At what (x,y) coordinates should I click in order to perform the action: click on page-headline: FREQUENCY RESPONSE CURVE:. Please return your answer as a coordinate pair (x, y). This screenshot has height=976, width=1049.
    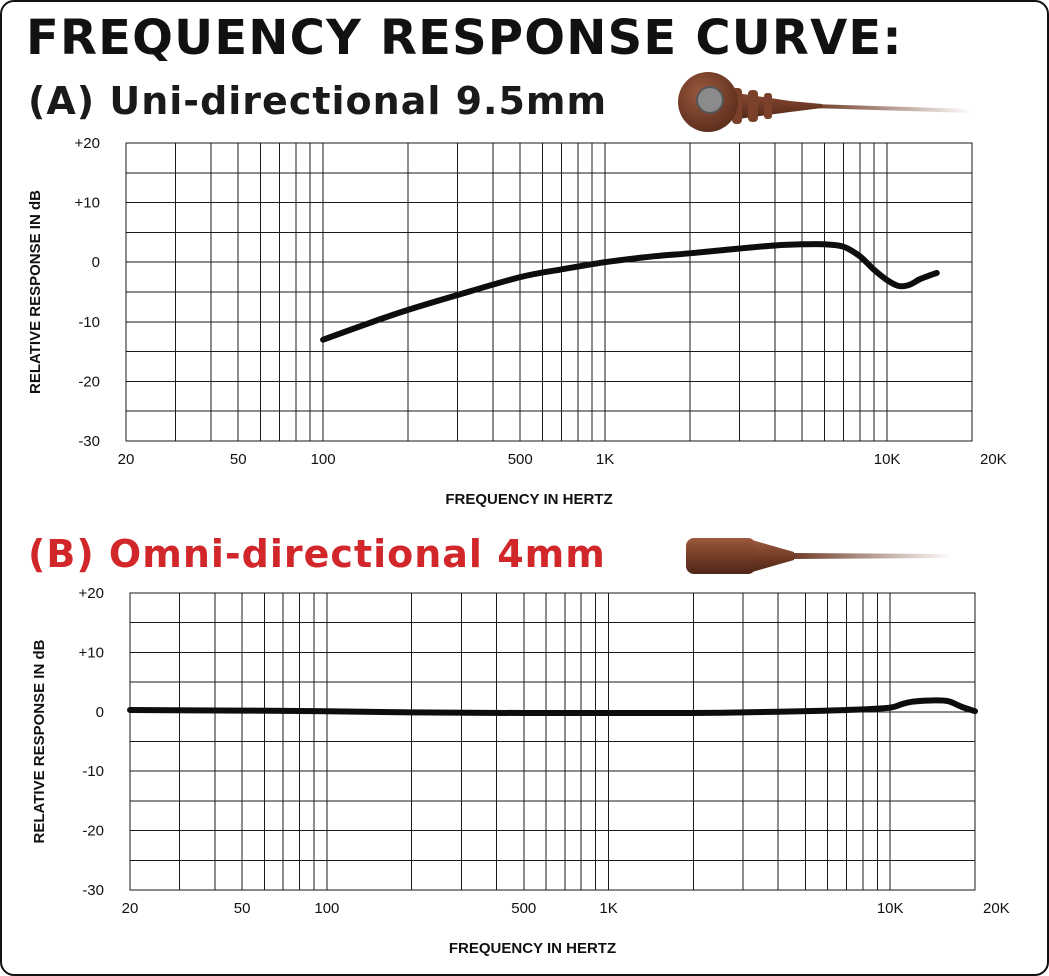
    Looking at the image, I should click on (464, 38).